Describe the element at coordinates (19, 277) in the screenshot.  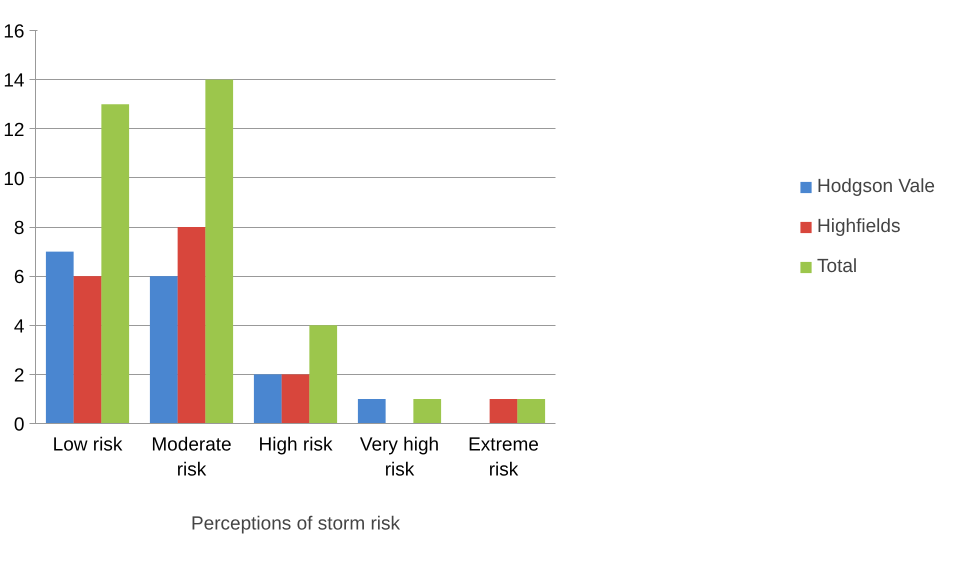
I see `y-tick-label: 6` at that location.